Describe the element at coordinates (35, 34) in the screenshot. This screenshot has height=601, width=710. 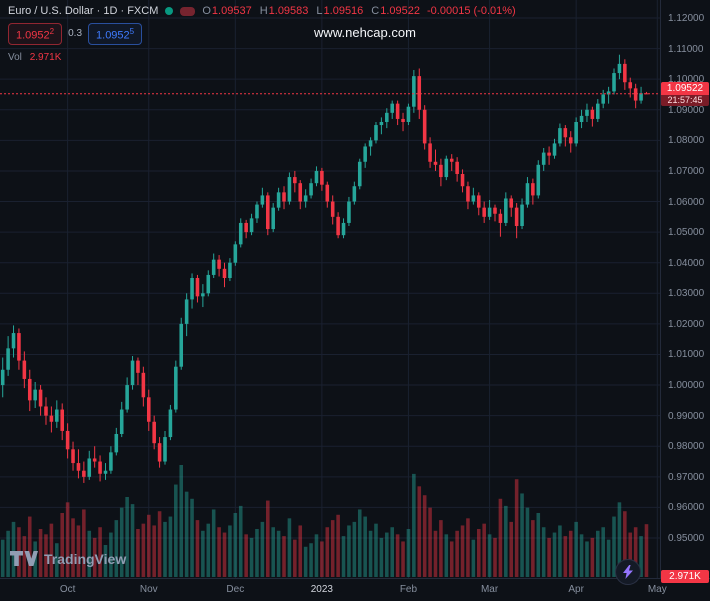
I see `sell-price-button: 1.09522` at that location.